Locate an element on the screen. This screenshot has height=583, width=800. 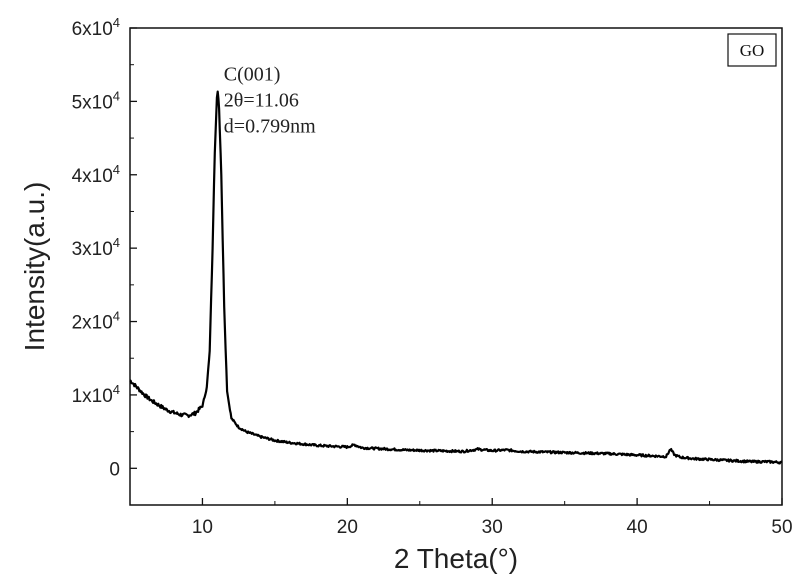
annotation-line: d=0.799nm is located at coordinates (270, 126).